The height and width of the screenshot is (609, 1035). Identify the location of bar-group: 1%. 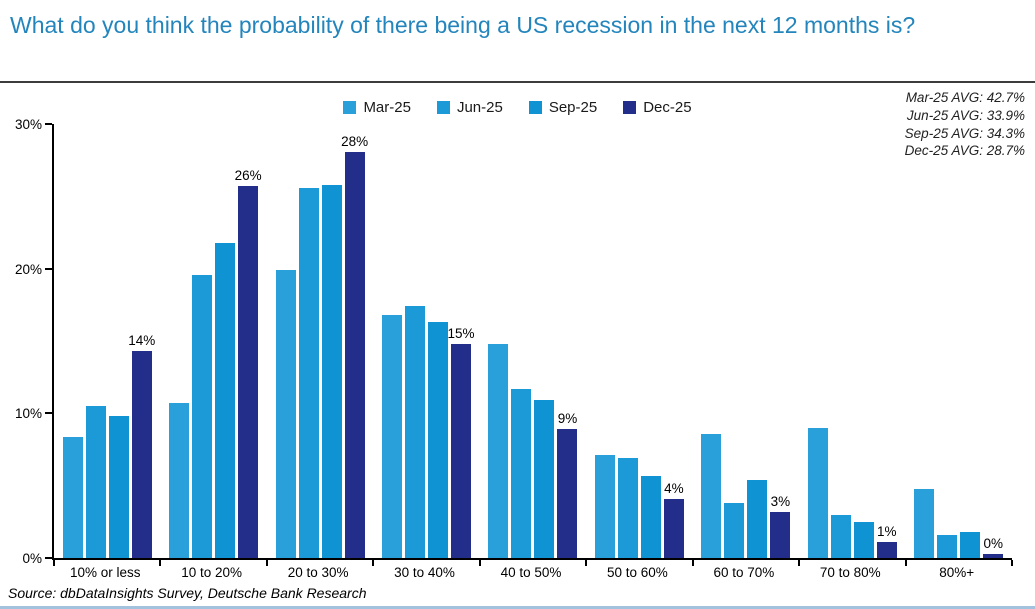
(852, 341).